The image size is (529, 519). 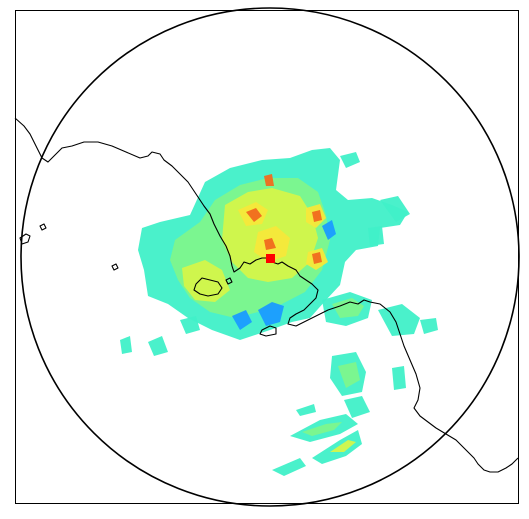 I want to click on island-south, so click(x=268, y=331).